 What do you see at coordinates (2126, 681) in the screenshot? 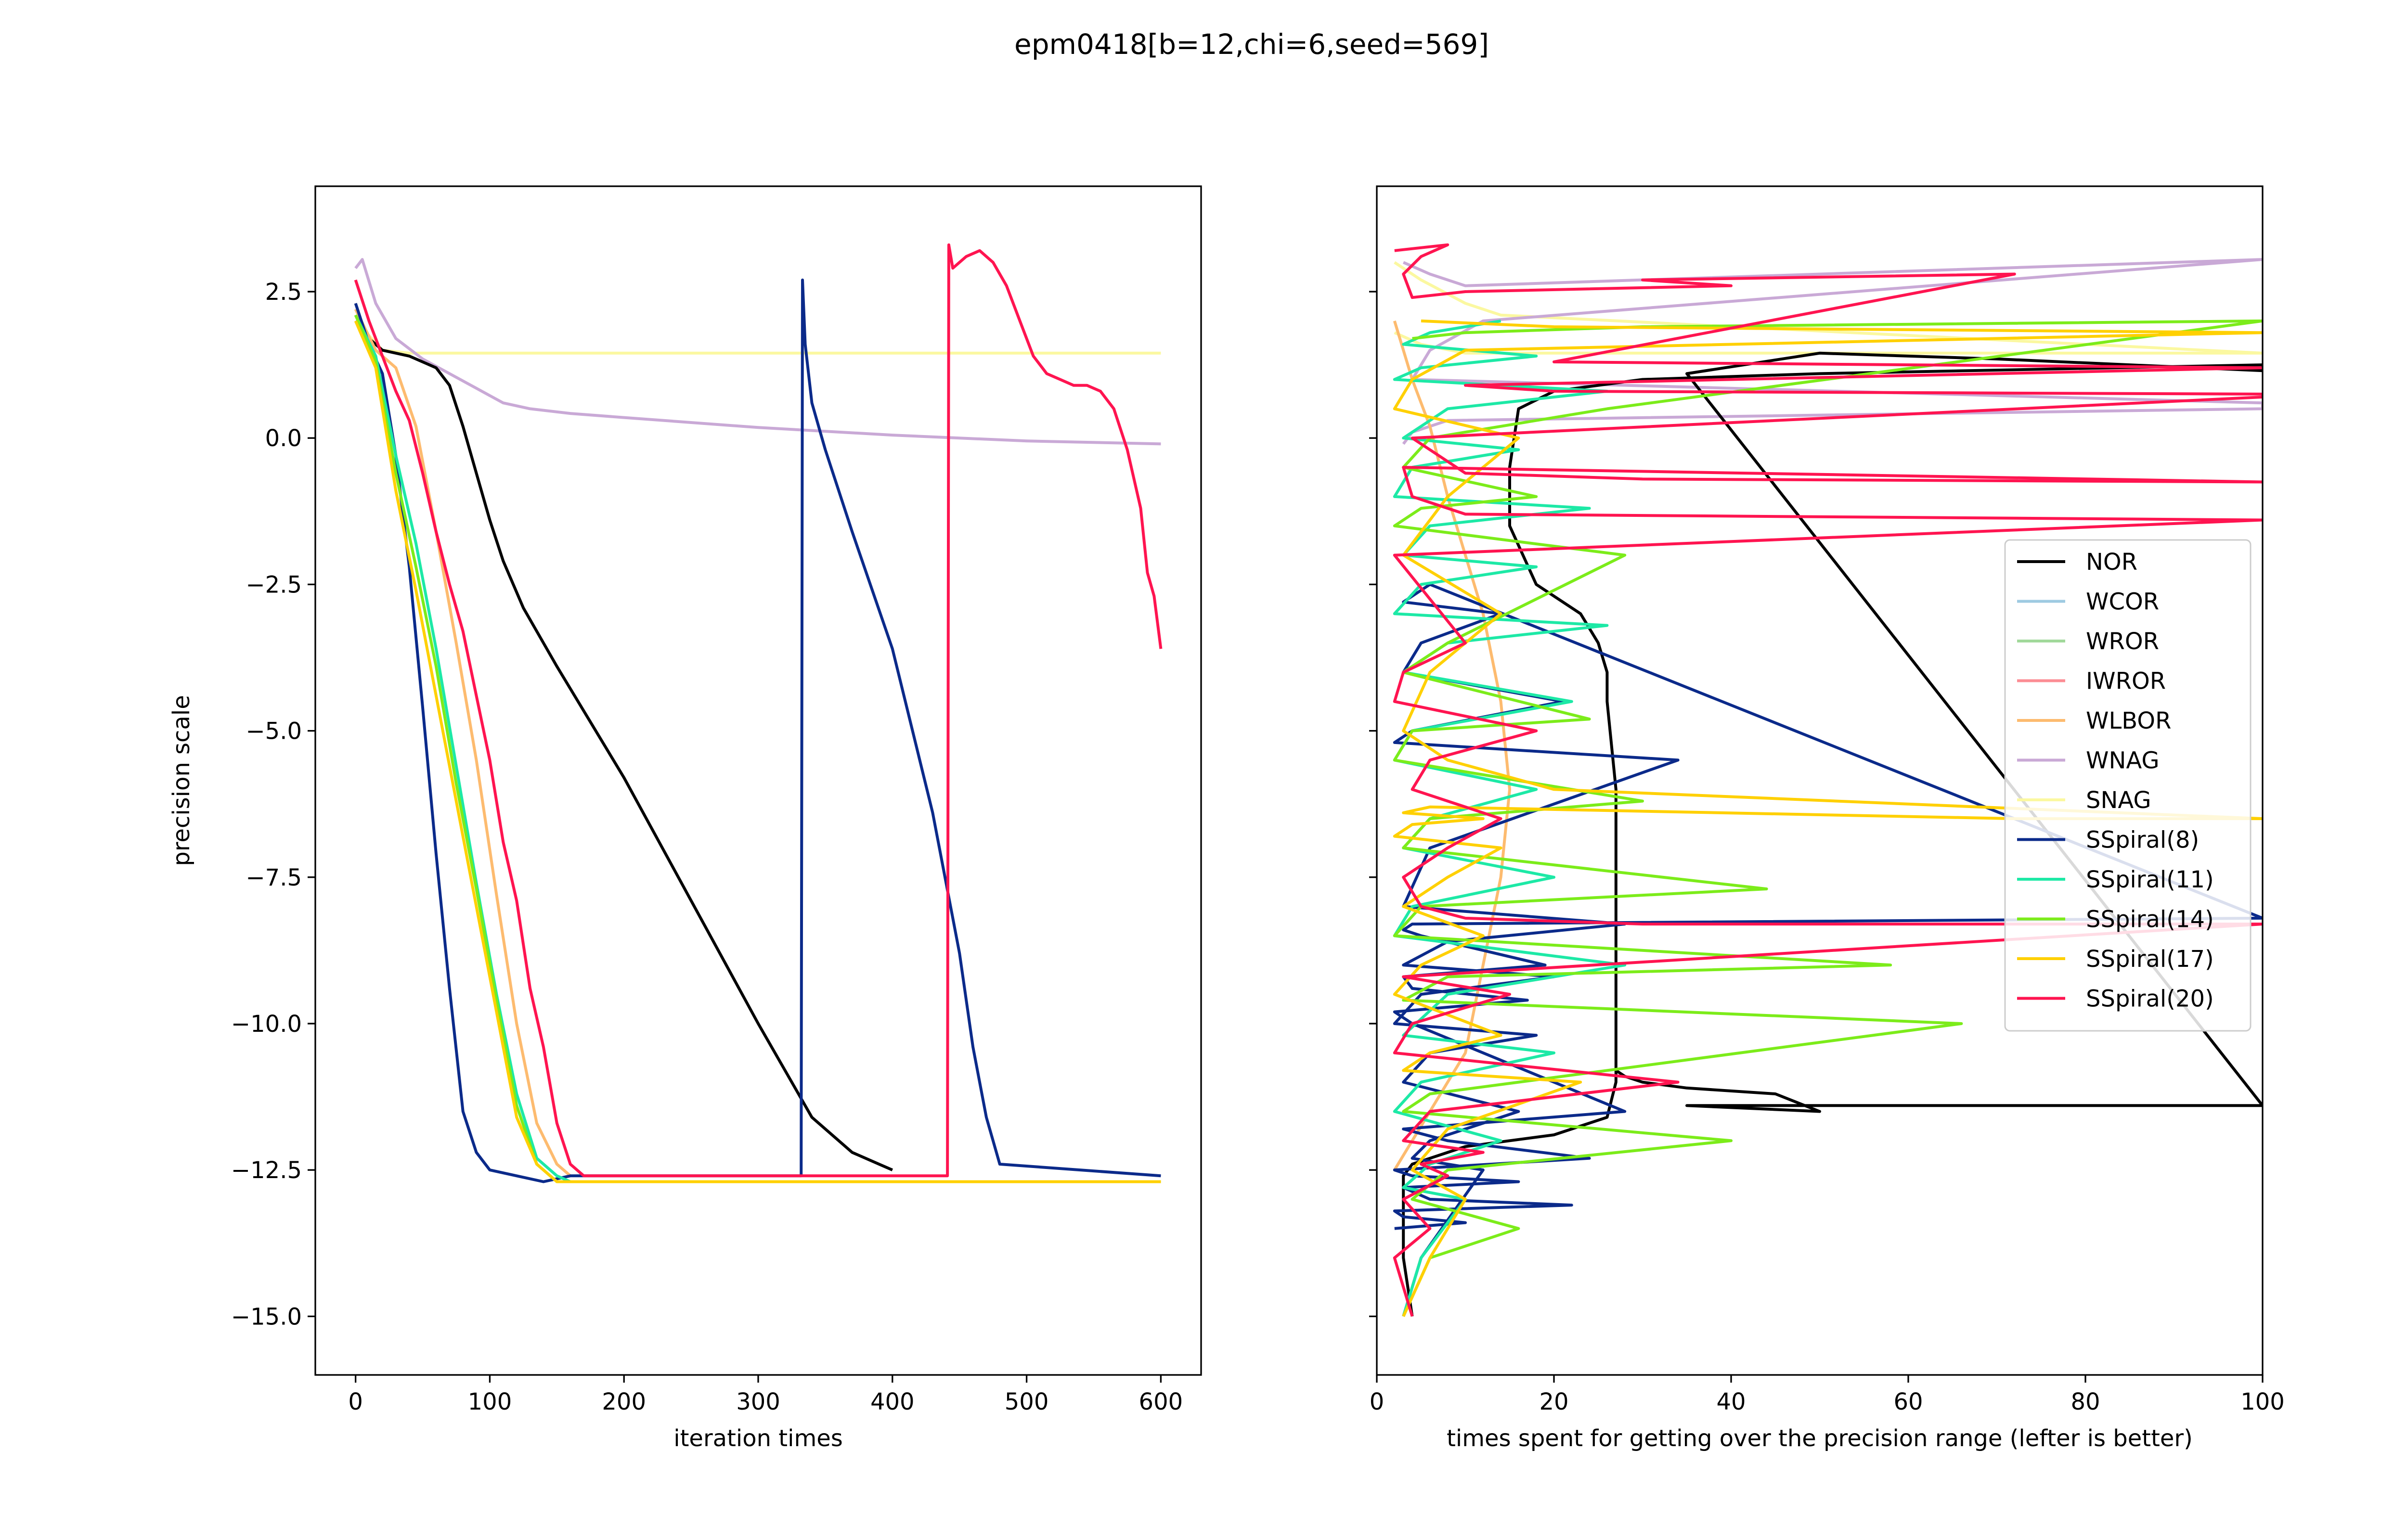
I see `legend-label-iwror: IWROR` at bounding box center [2126, 681].